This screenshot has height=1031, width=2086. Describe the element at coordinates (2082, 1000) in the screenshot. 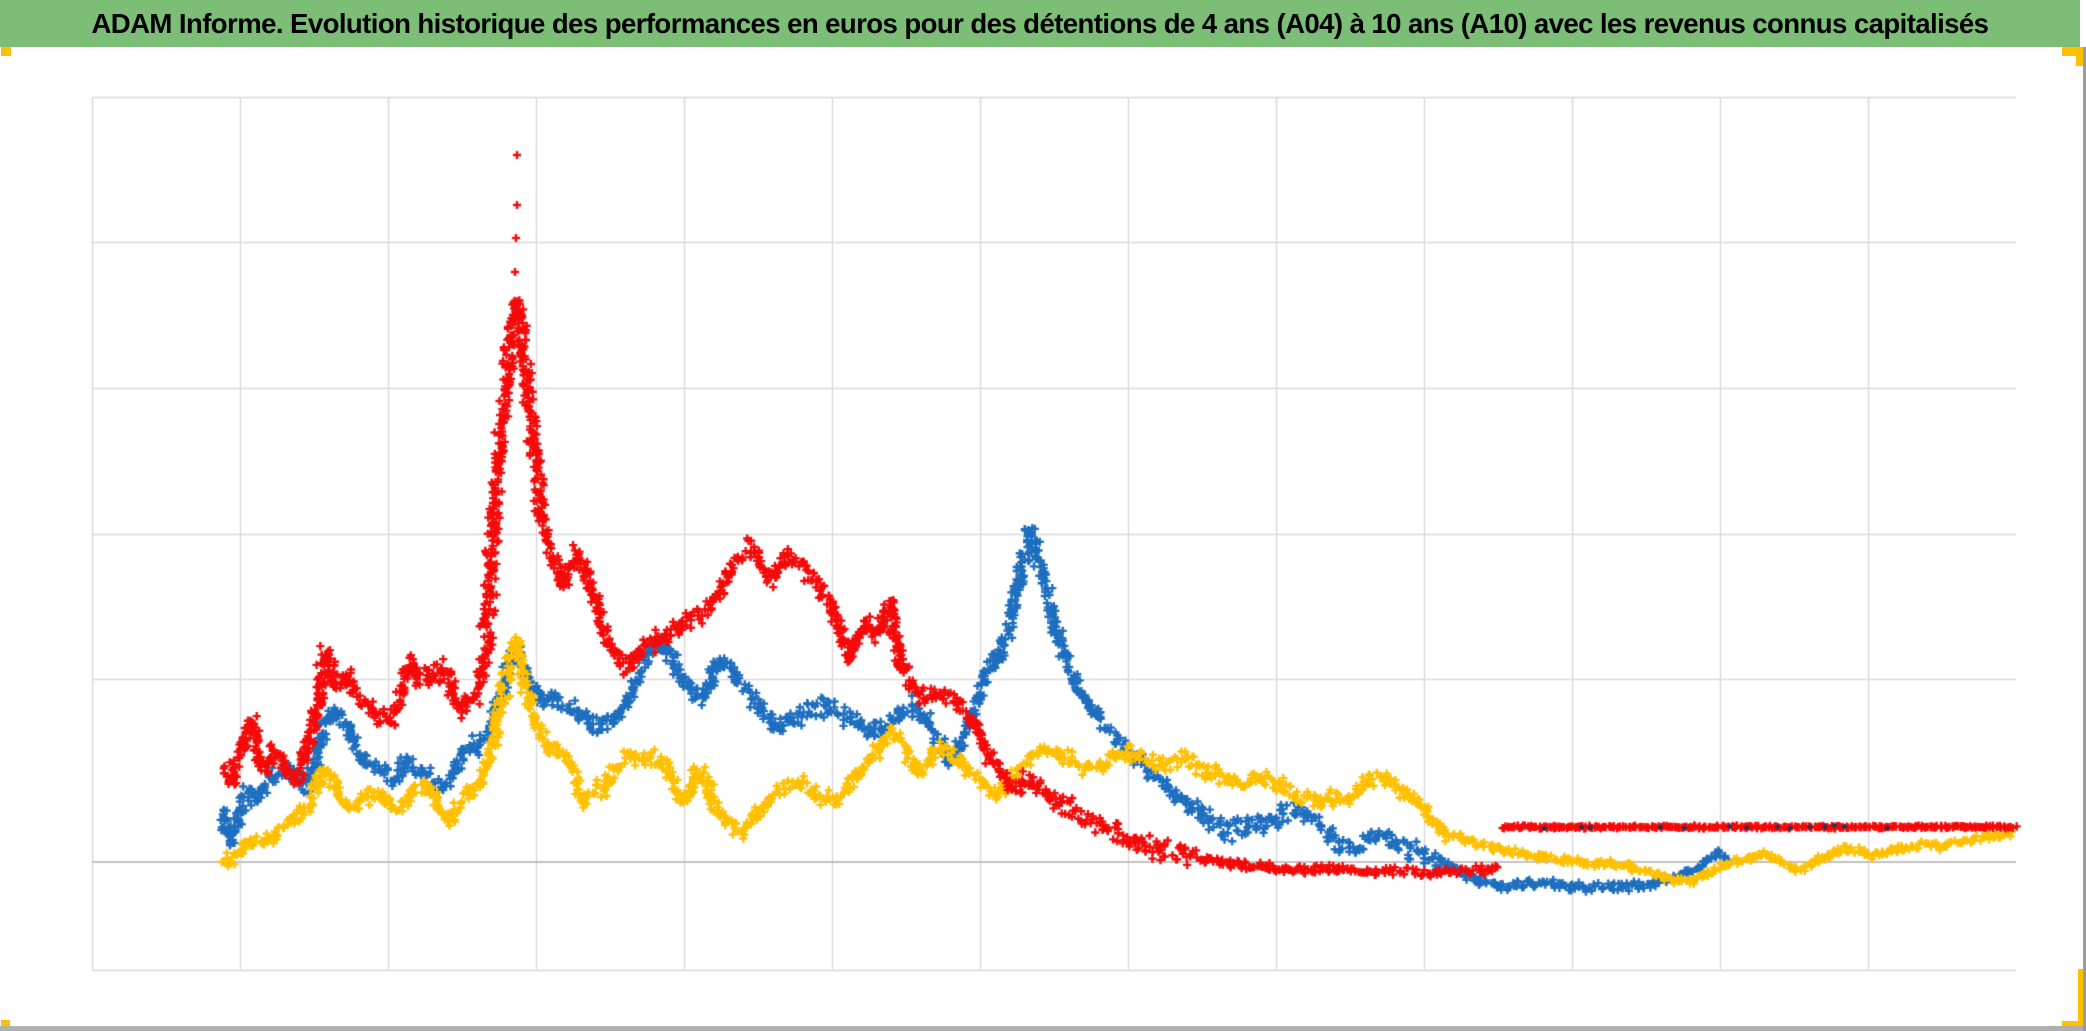

I see `selection-corner-bottom-right-v` at that location.